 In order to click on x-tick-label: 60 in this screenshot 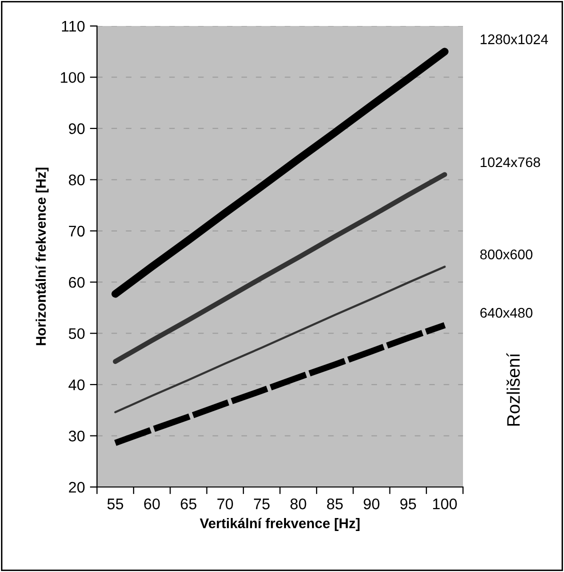, I will do `click(152, 504)`.